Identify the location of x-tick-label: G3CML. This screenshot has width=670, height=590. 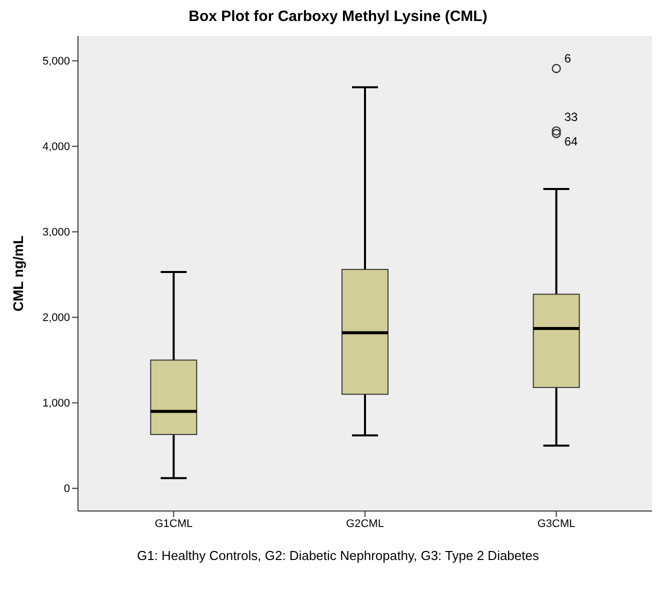
(556, 524).